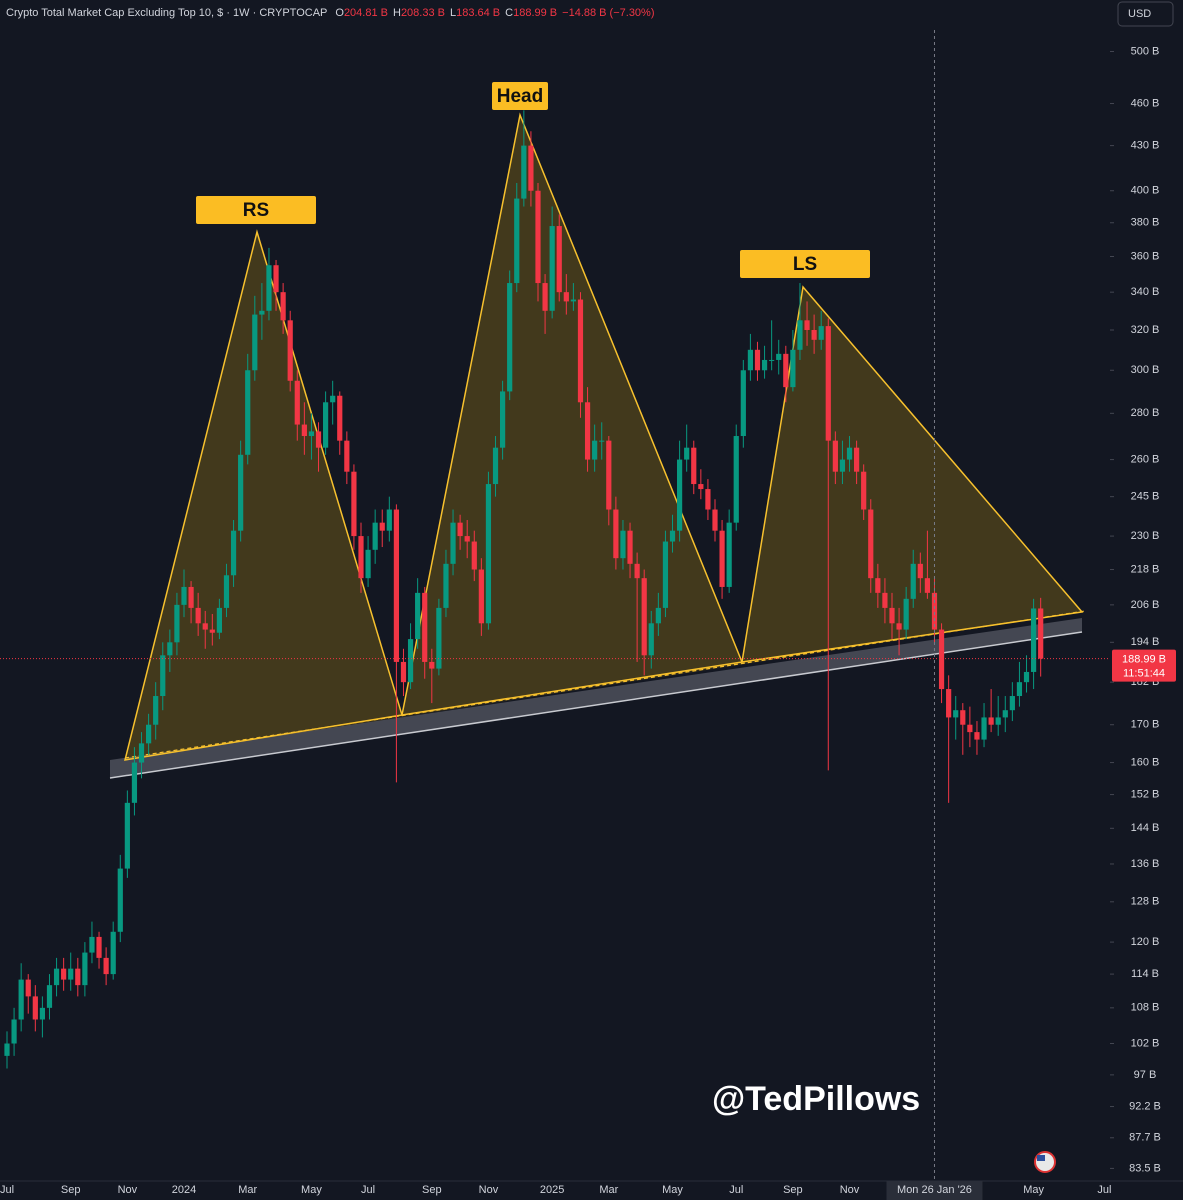 This screenshot has width=1183, height=1200. Describe the element at coordinates (535, 13) in the screenshot. I see `header-part: 188.99 B` at that location.